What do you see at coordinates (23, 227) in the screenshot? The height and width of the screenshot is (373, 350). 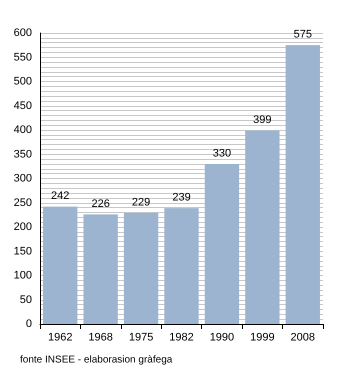 I see `y-tick-label: 200` at bounding box center [23, 227].